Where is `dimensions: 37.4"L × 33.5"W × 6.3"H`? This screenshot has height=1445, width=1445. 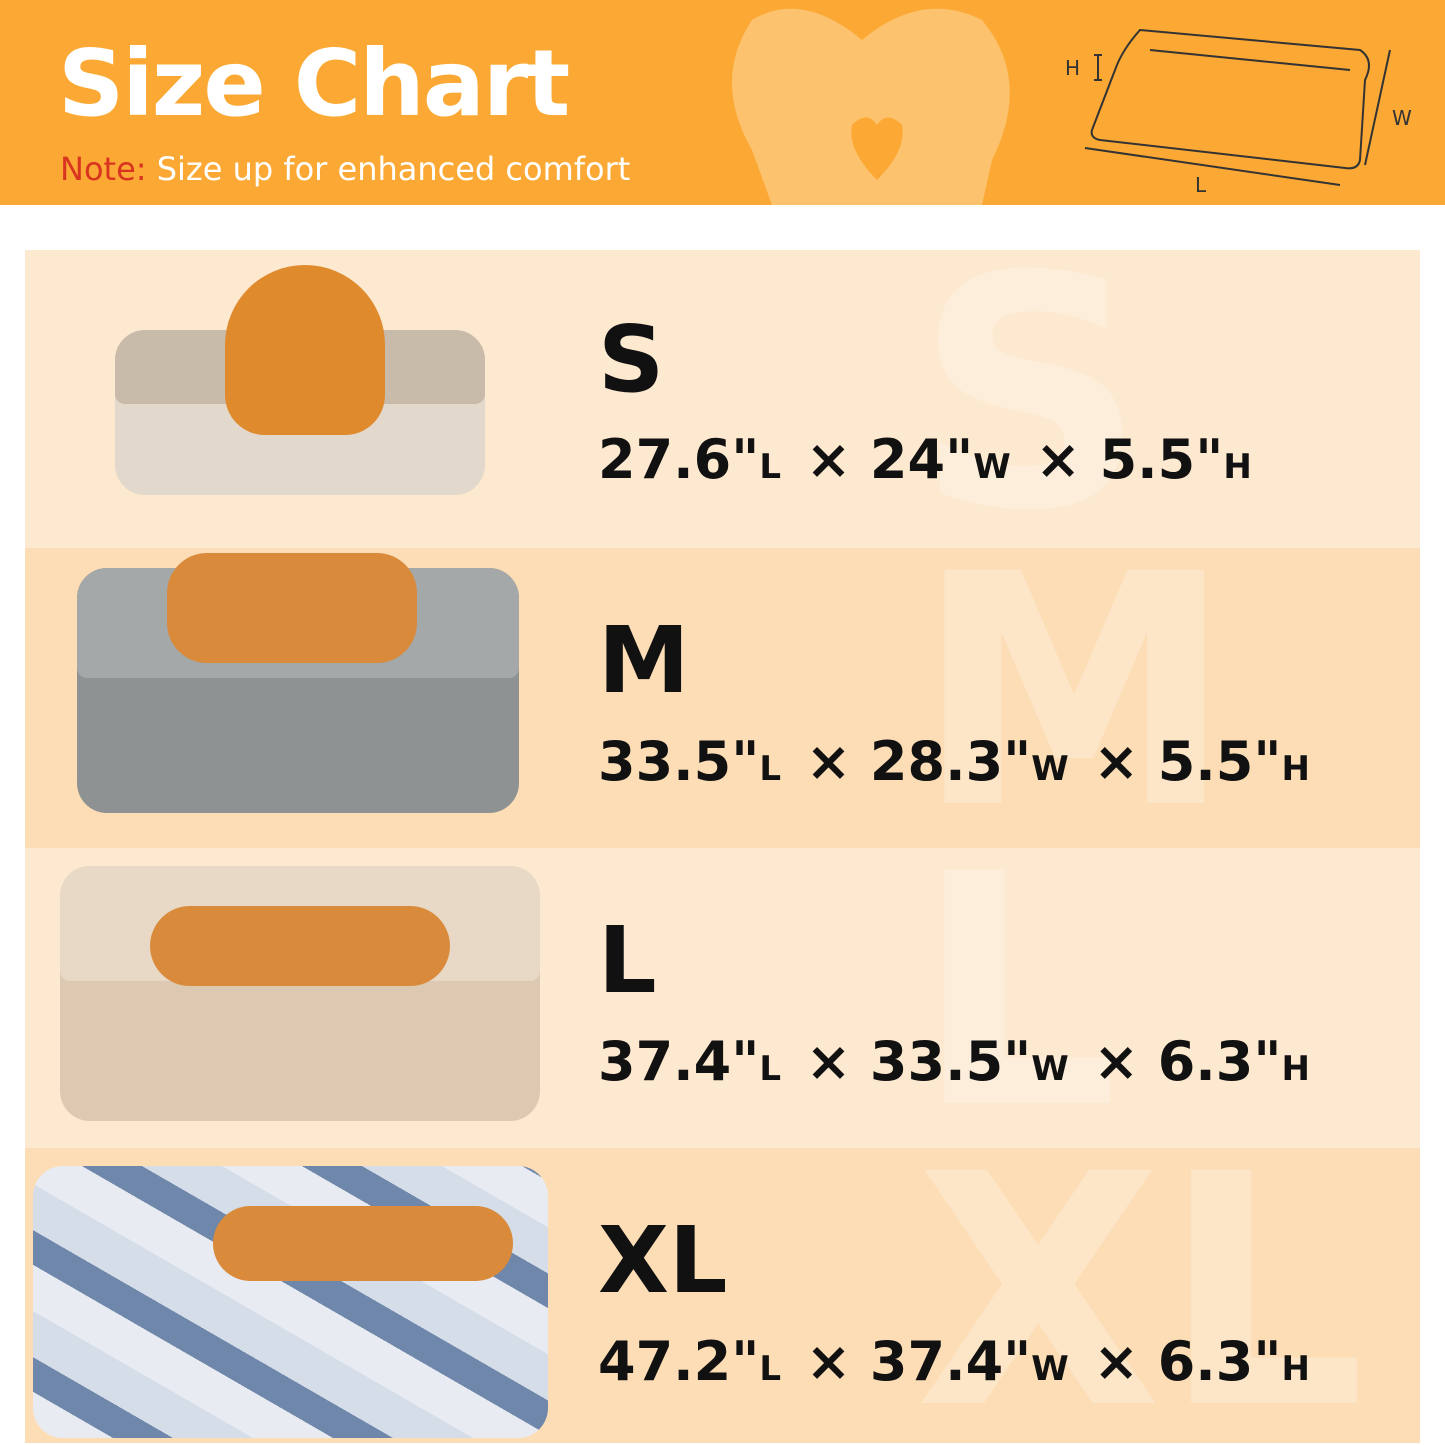 dimensions: 37.4"L × 33.5"W × 6.3"H is located at coordinates (954, 1061).